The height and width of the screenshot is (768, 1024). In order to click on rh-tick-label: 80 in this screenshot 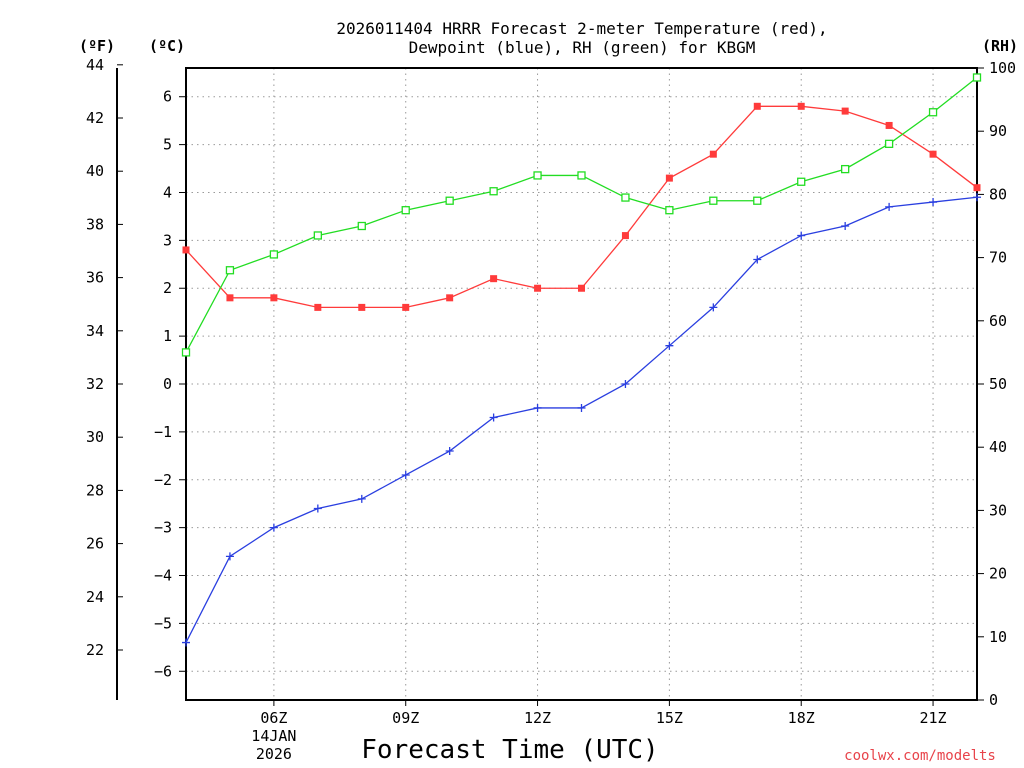, I will do `click(998, 194)`.